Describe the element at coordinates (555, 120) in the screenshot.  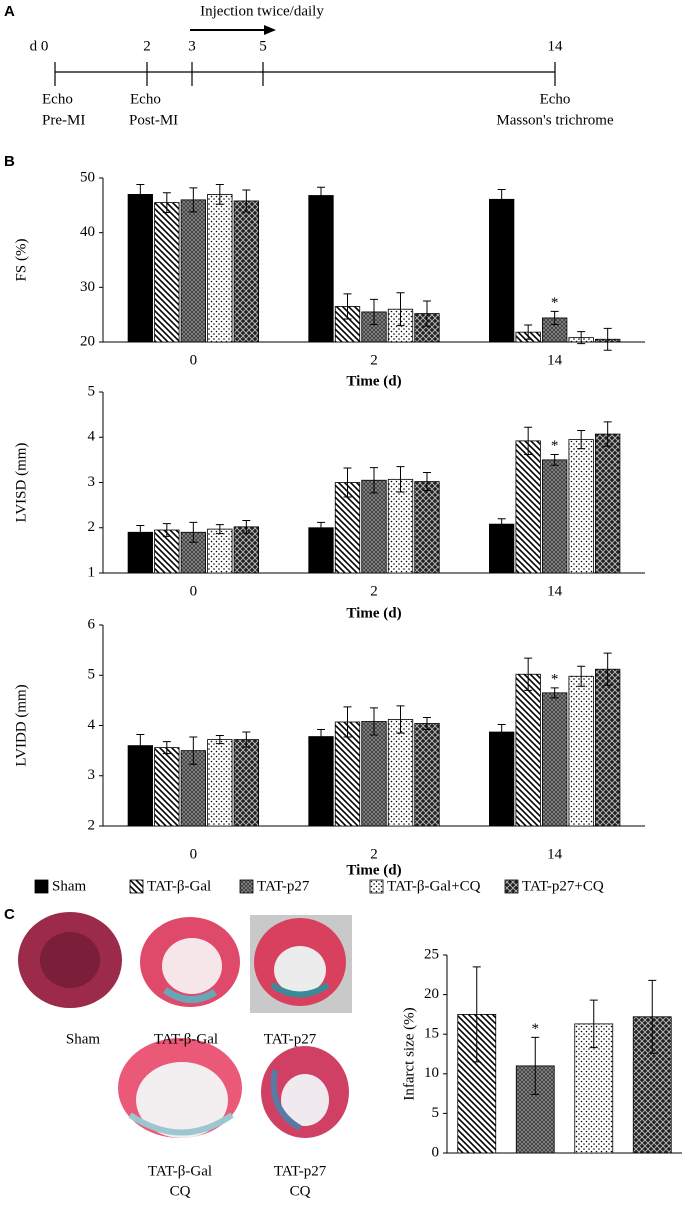
I see `event-label: Masson's trichrome` at that location.